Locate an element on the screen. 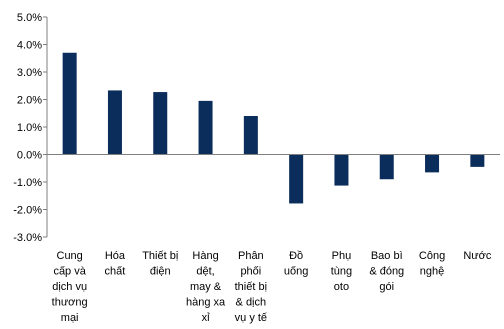  x-category-label: Hóa chất is located at coordinates (115, 264).